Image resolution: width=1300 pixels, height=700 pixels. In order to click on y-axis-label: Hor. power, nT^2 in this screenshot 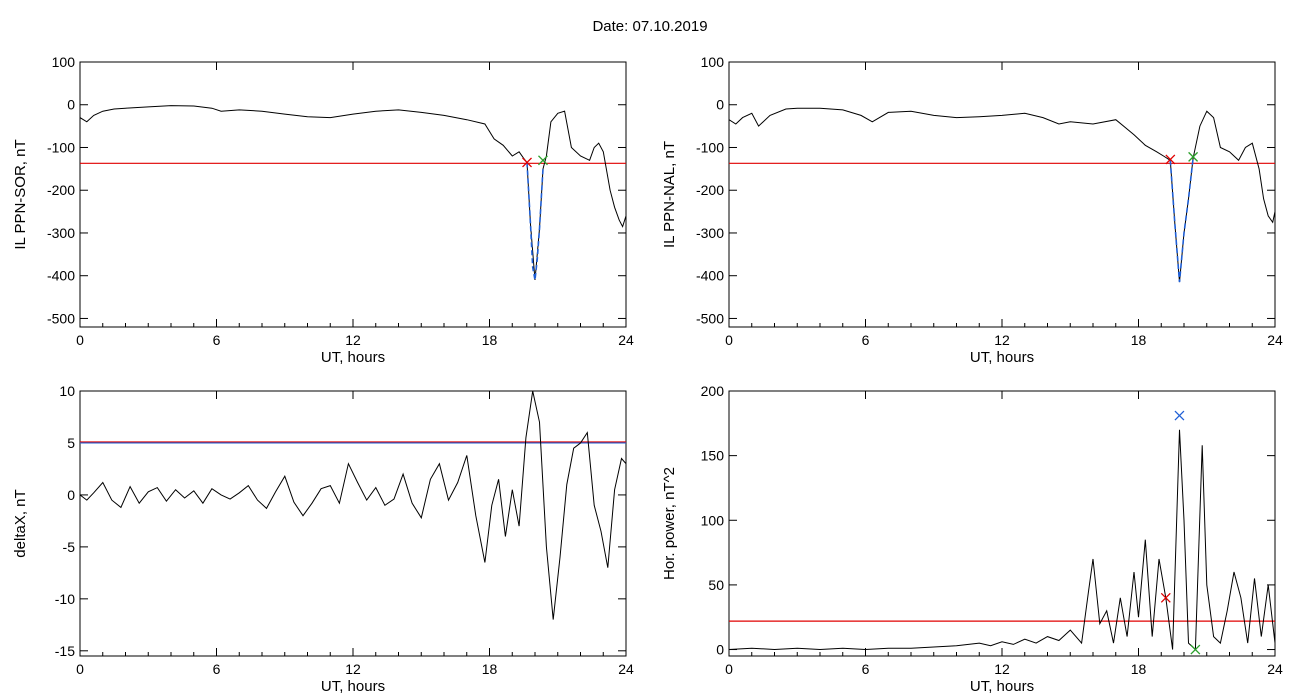, I will do `click(669, 523)`.